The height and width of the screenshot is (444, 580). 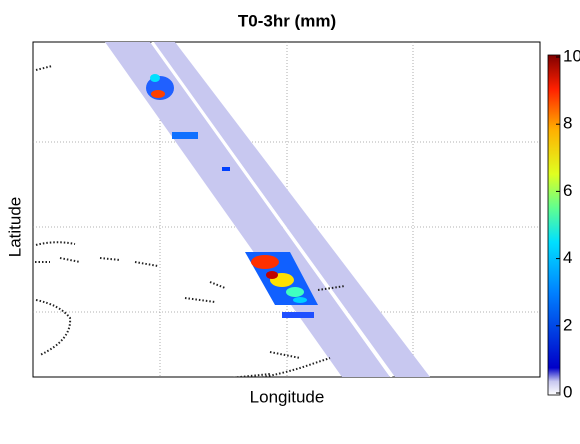 What do you see at coordinates (287, 396) in the screenshot?
I see `x-axis-label: Longitude` at bounding box center [287, 396].